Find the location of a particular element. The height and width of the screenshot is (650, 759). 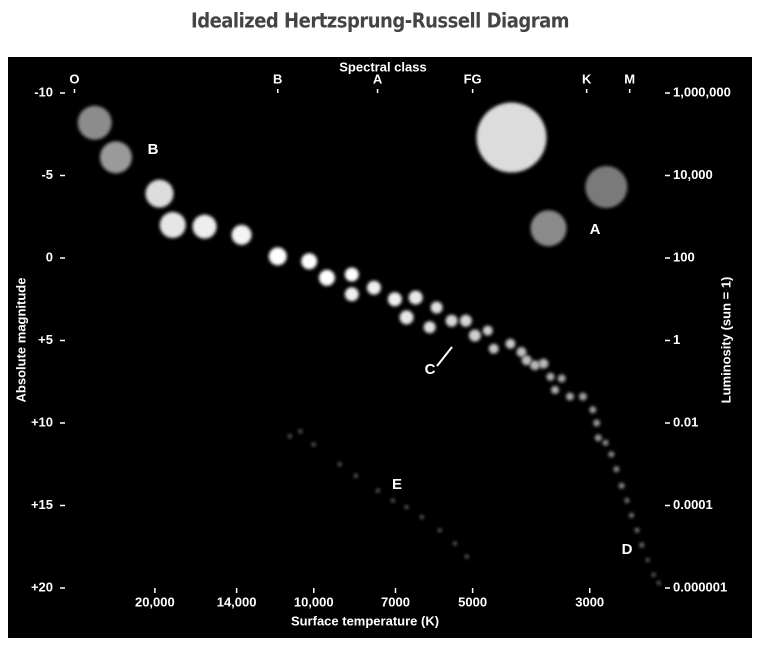

chart-title: Idealized Hertzsprung-Russell Diagram is located at coordinates (380, 21).